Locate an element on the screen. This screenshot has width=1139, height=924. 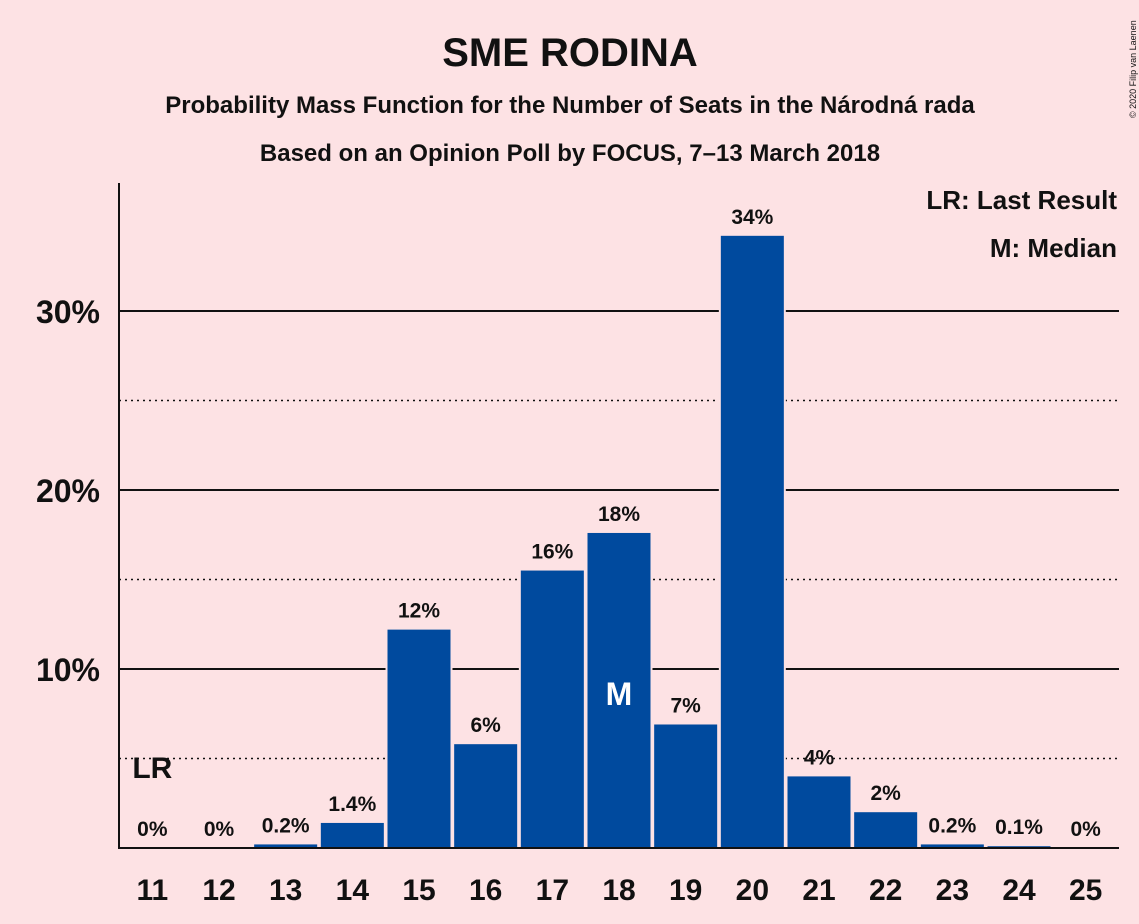
bar-value-label: 2% is located at coordinates (885, 793).